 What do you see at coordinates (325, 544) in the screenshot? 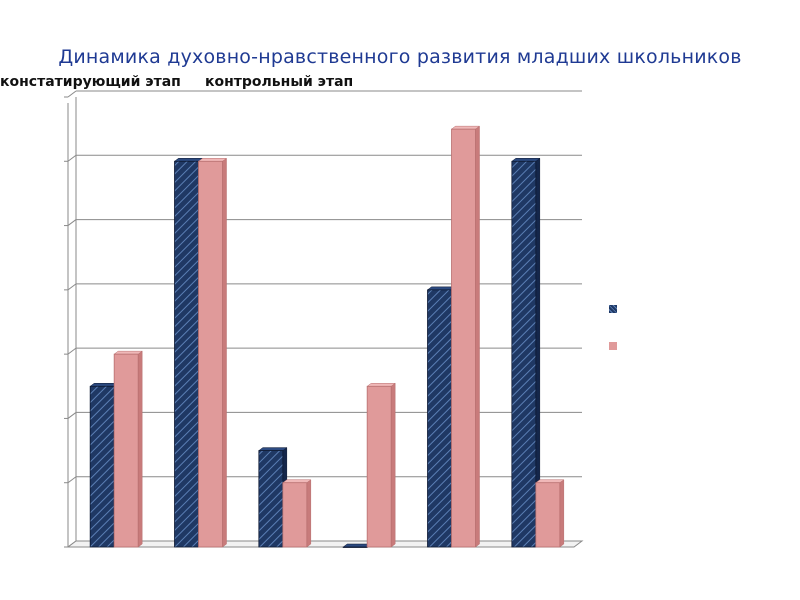
I see `chart-floor` at bounding box center [325, 544].